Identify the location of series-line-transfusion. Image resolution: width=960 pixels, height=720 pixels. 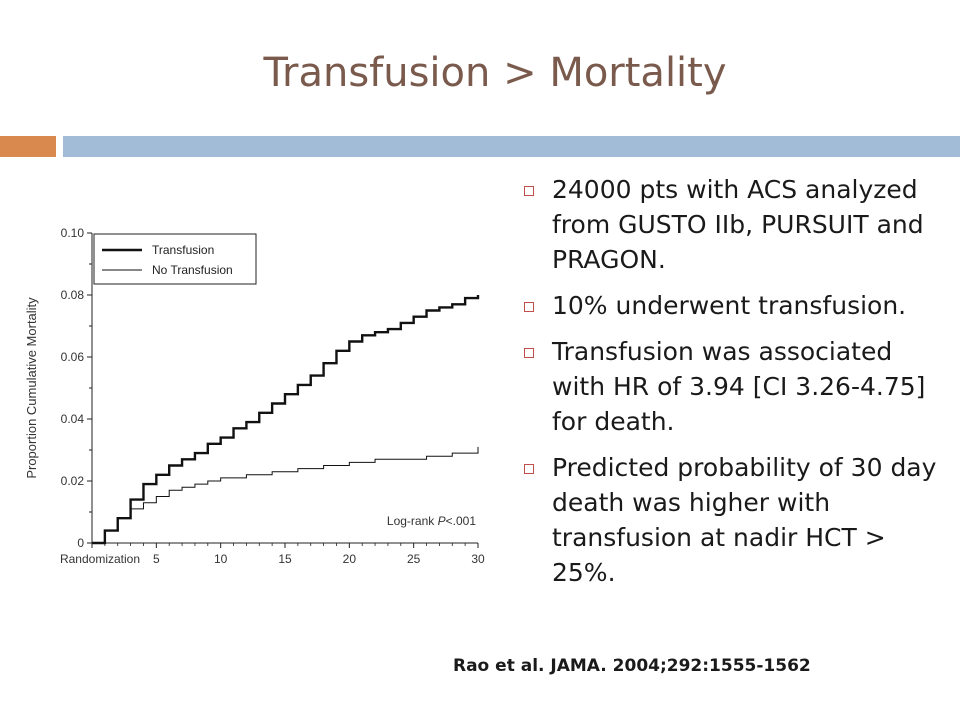
(286, 420).